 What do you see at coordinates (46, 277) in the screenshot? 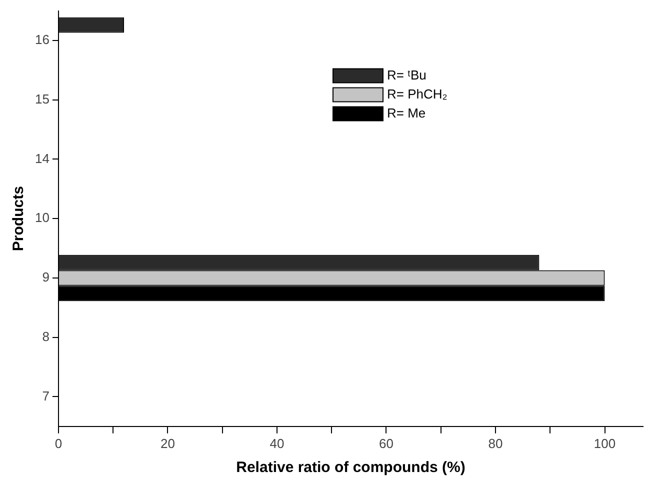
I see `y-tick-label: 9` at bounding box center [46, 277].